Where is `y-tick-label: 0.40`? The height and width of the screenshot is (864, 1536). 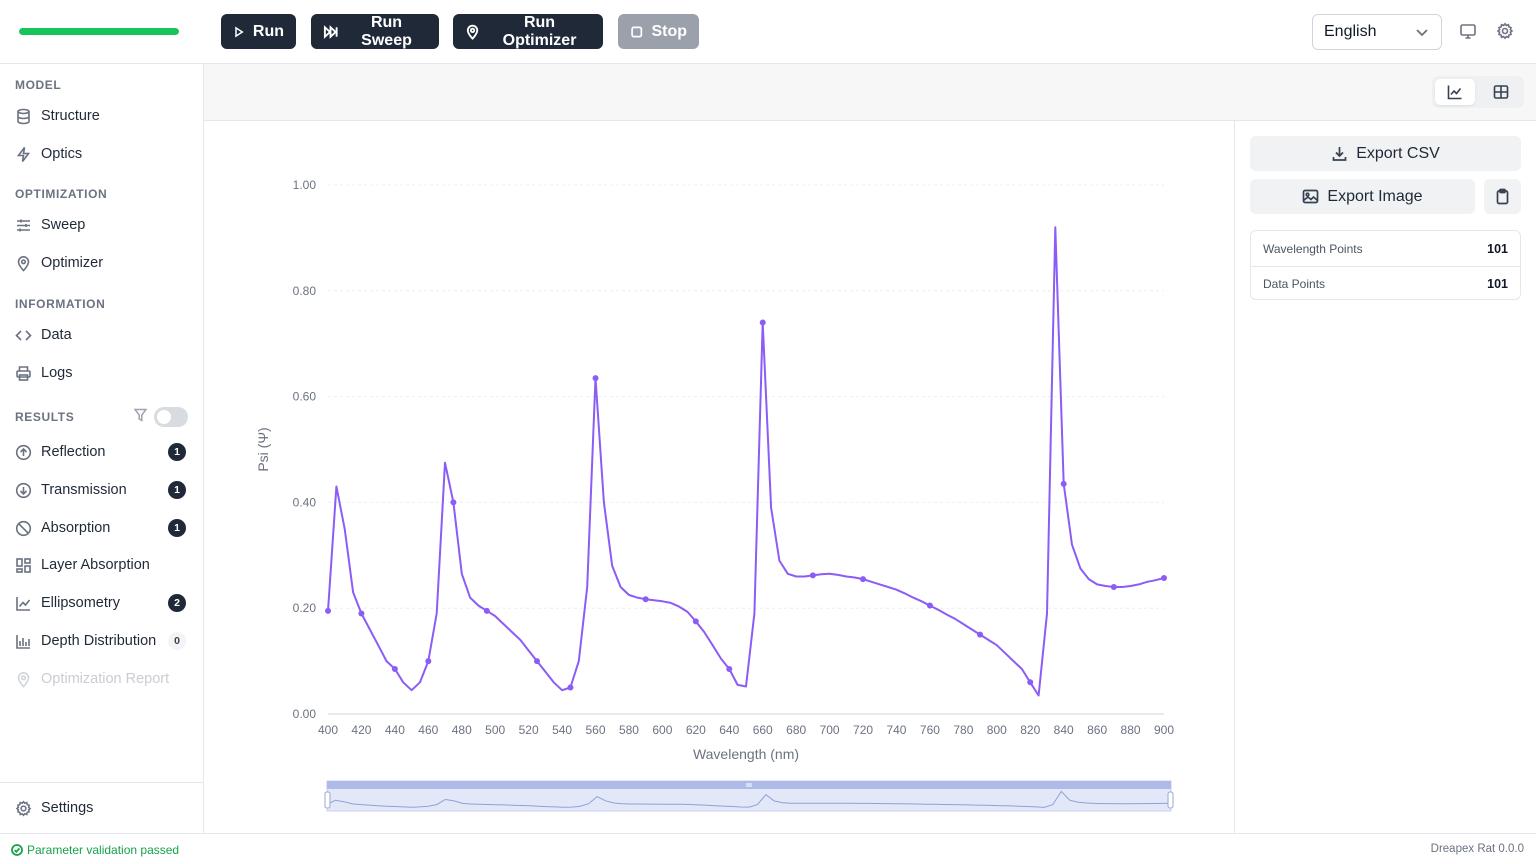
y-tick-label: 0.40 is located at coordinates (305, 502).